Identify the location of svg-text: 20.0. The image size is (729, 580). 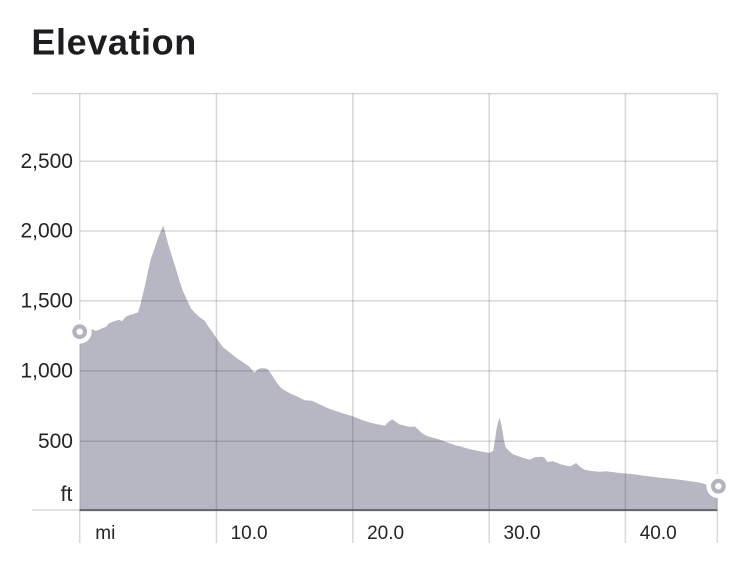
(385, 533).